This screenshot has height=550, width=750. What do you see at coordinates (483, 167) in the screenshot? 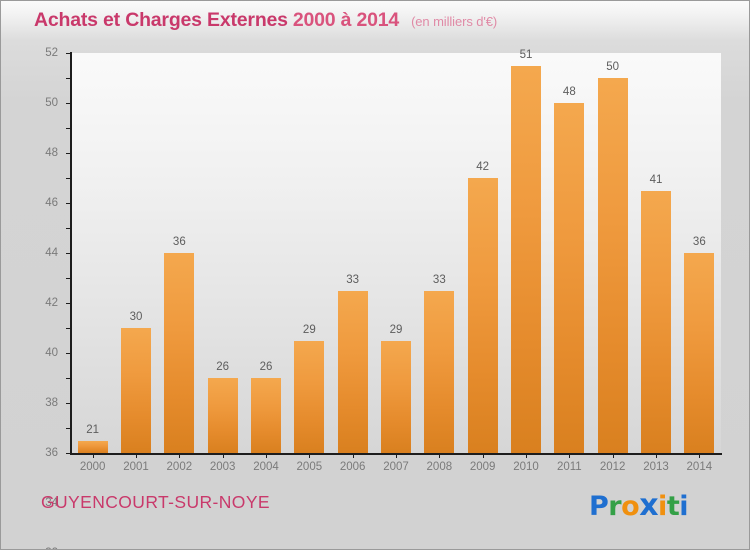
I see `bar-value-label: 42` at bounding box center [483, 167].